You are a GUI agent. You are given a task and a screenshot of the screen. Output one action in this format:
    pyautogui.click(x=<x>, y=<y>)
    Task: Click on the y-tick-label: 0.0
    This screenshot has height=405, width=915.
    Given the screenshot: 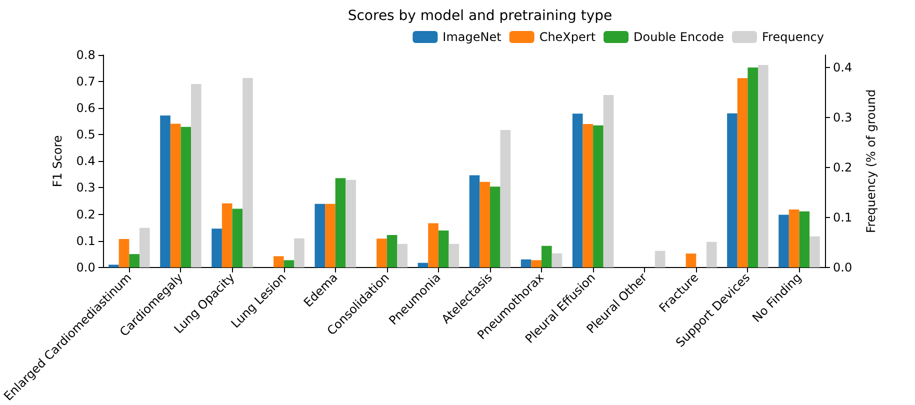 What is the action you would take?
    pyautogui.click(x=86, y=267)
    